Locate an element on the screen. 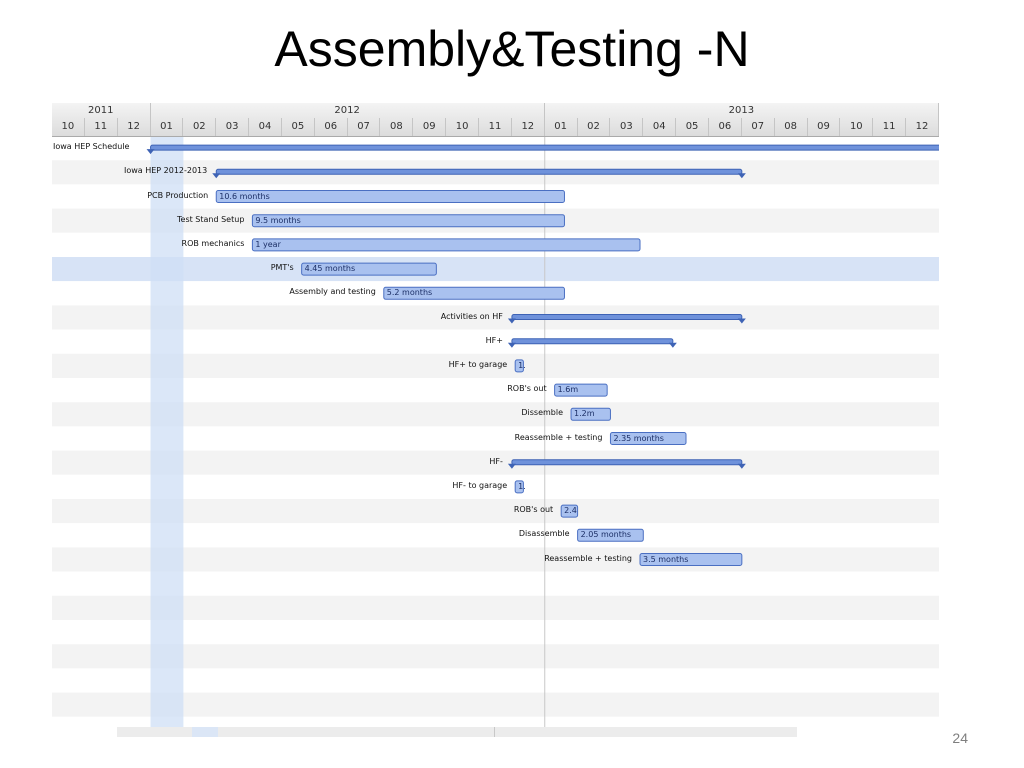 The height and width of the screenshot is (768, 1024). task-duration: 2.4 is located at coordinates (570, 511).